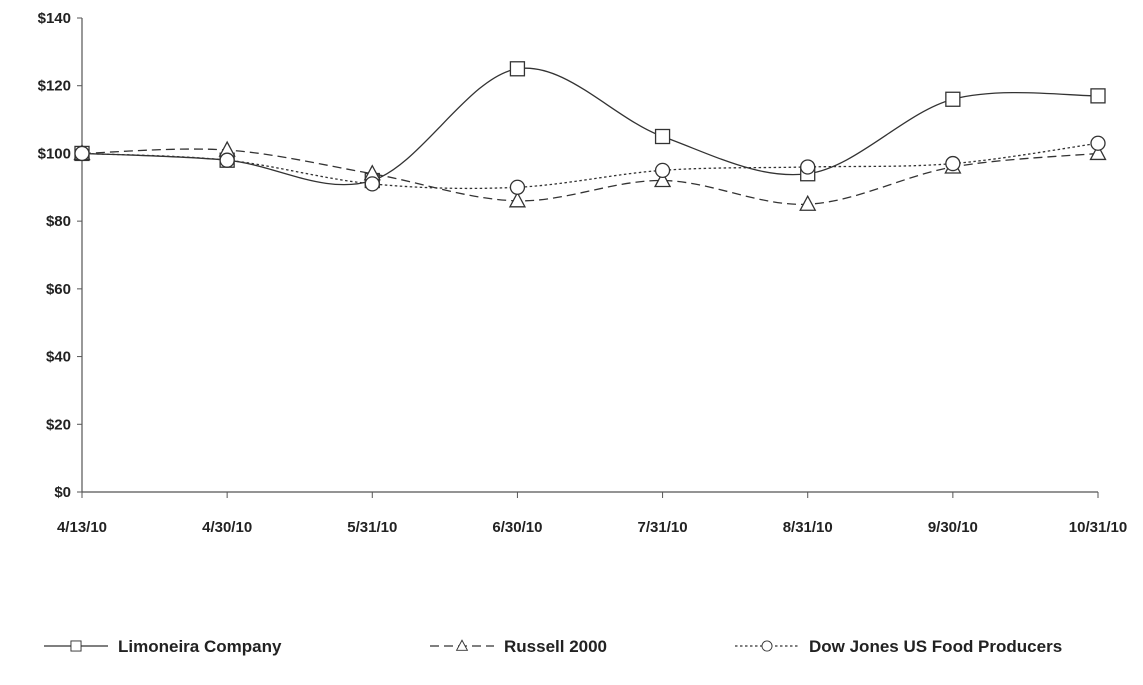 The width and height of the screenshot is (1143, 685). What do you see at coordinates (200, 646) in the screenshot?
I see `legend-label: Limoneira Company` at bounding box center [200, 646].